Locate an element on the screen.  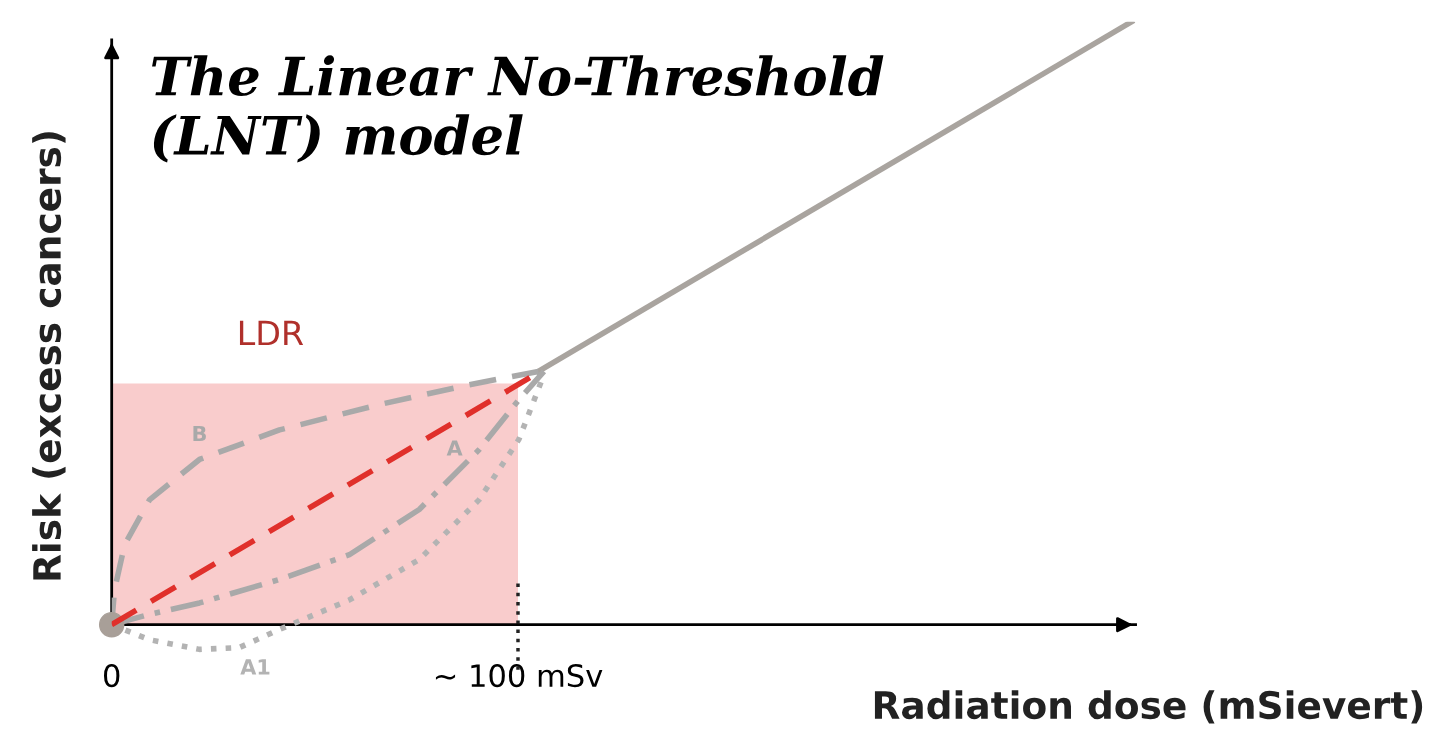
series-label: A is located at coordinates (454, 448).